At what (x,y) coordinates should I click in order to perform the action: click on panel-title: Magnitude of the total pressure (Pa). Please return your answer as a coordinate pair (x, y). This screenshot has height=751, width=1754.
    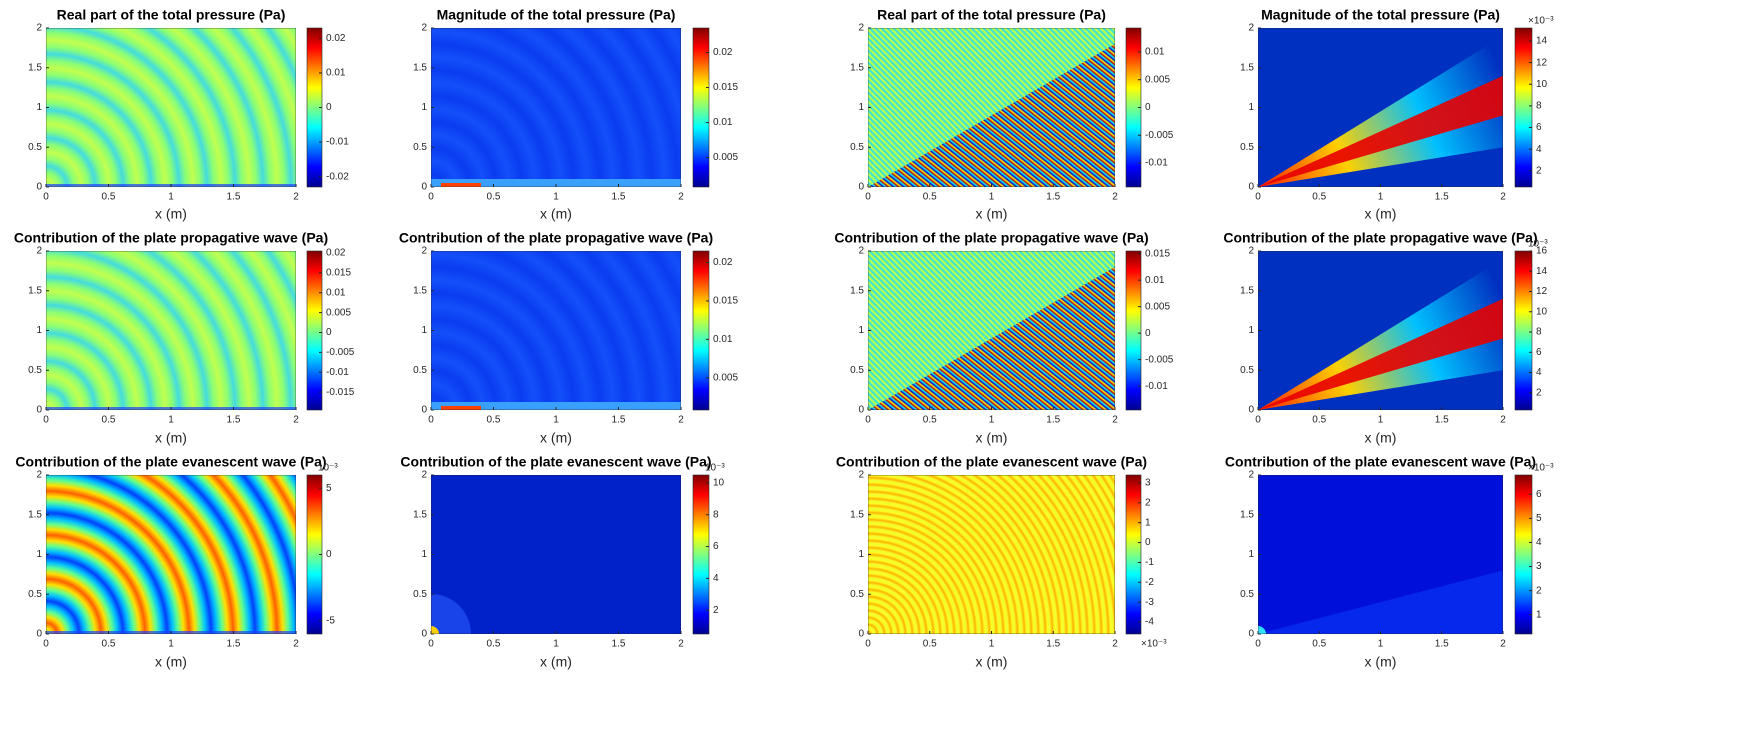
    Looking at the image, I should click on (1380, 15).